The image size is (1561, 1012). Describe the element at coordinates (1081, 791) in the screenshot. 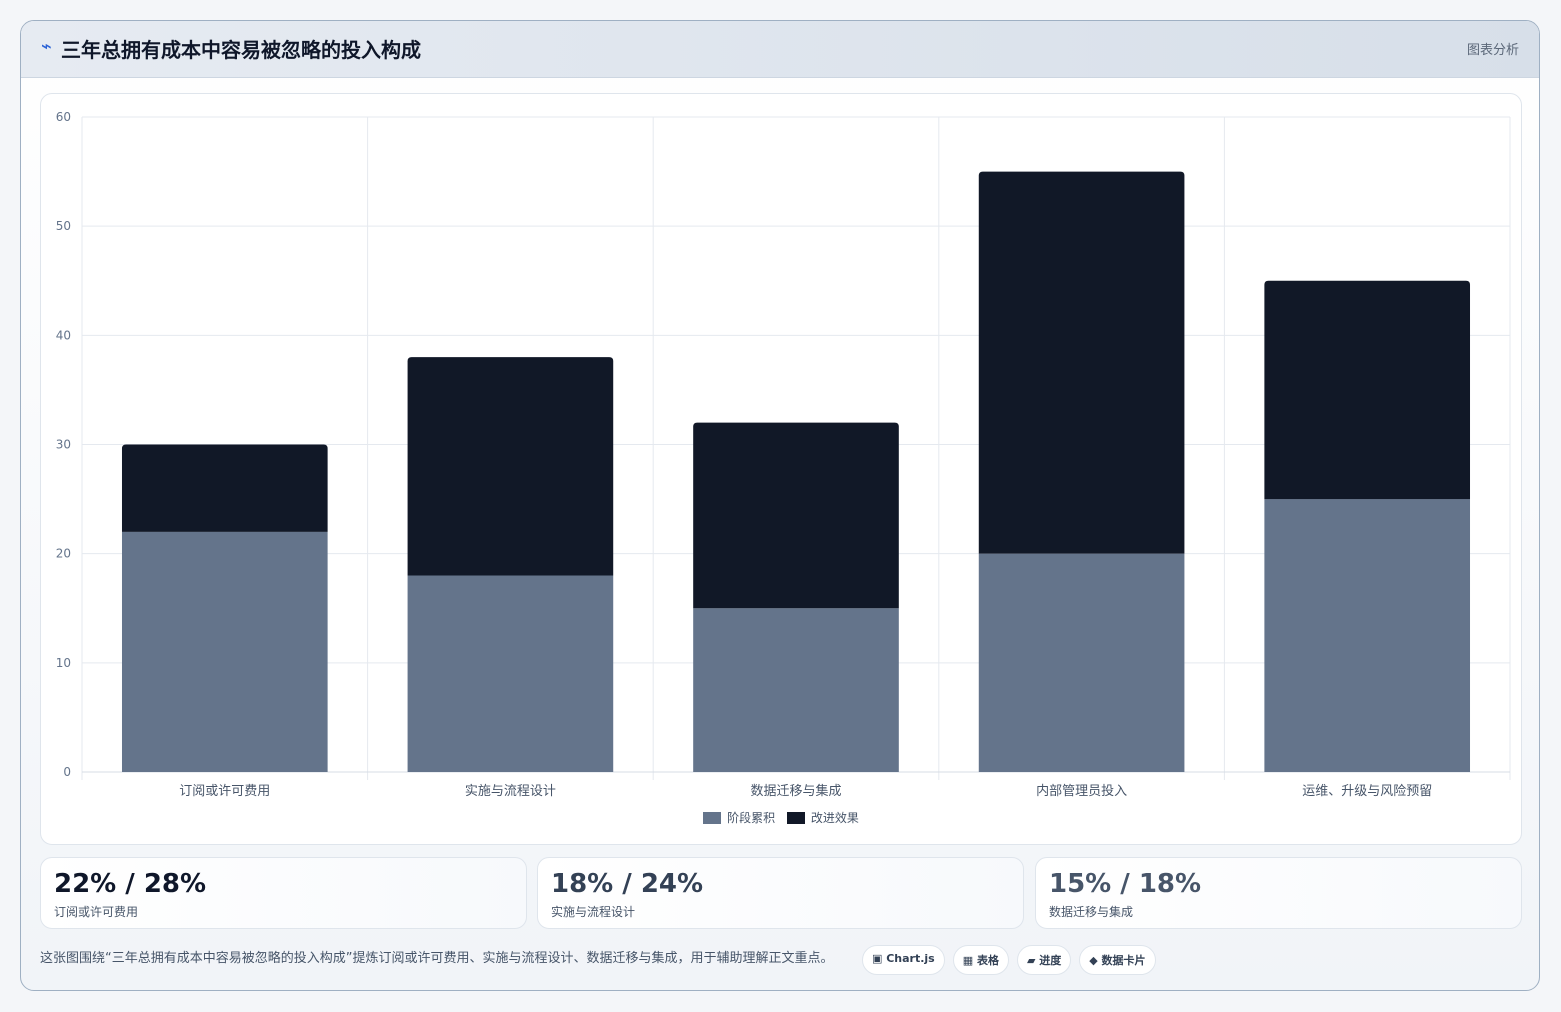

I see `x-tick-label: 内部管理员投入` at that location.